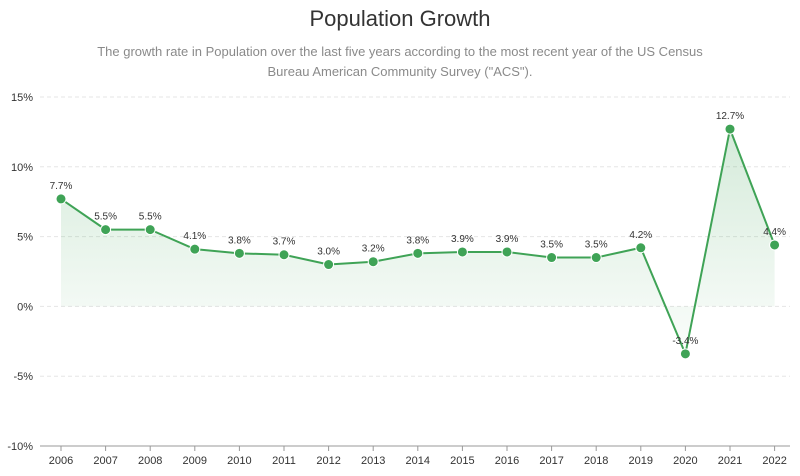  What do you see at coordinates (775, 245) in the screenshot?
I see `data-point-2022` at bounding box center [775, 245].